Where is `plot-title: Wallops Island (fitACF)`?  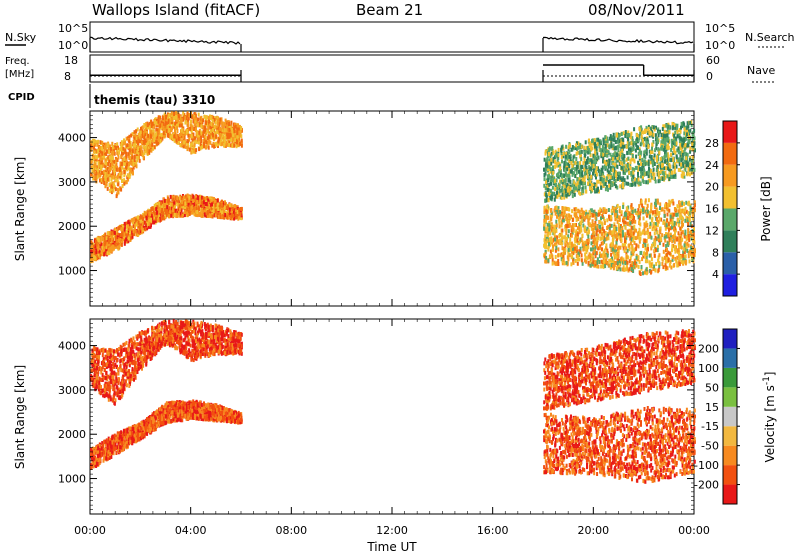
plot-title: Wallops Island (fitACF) is located at coordinates (176, 10).